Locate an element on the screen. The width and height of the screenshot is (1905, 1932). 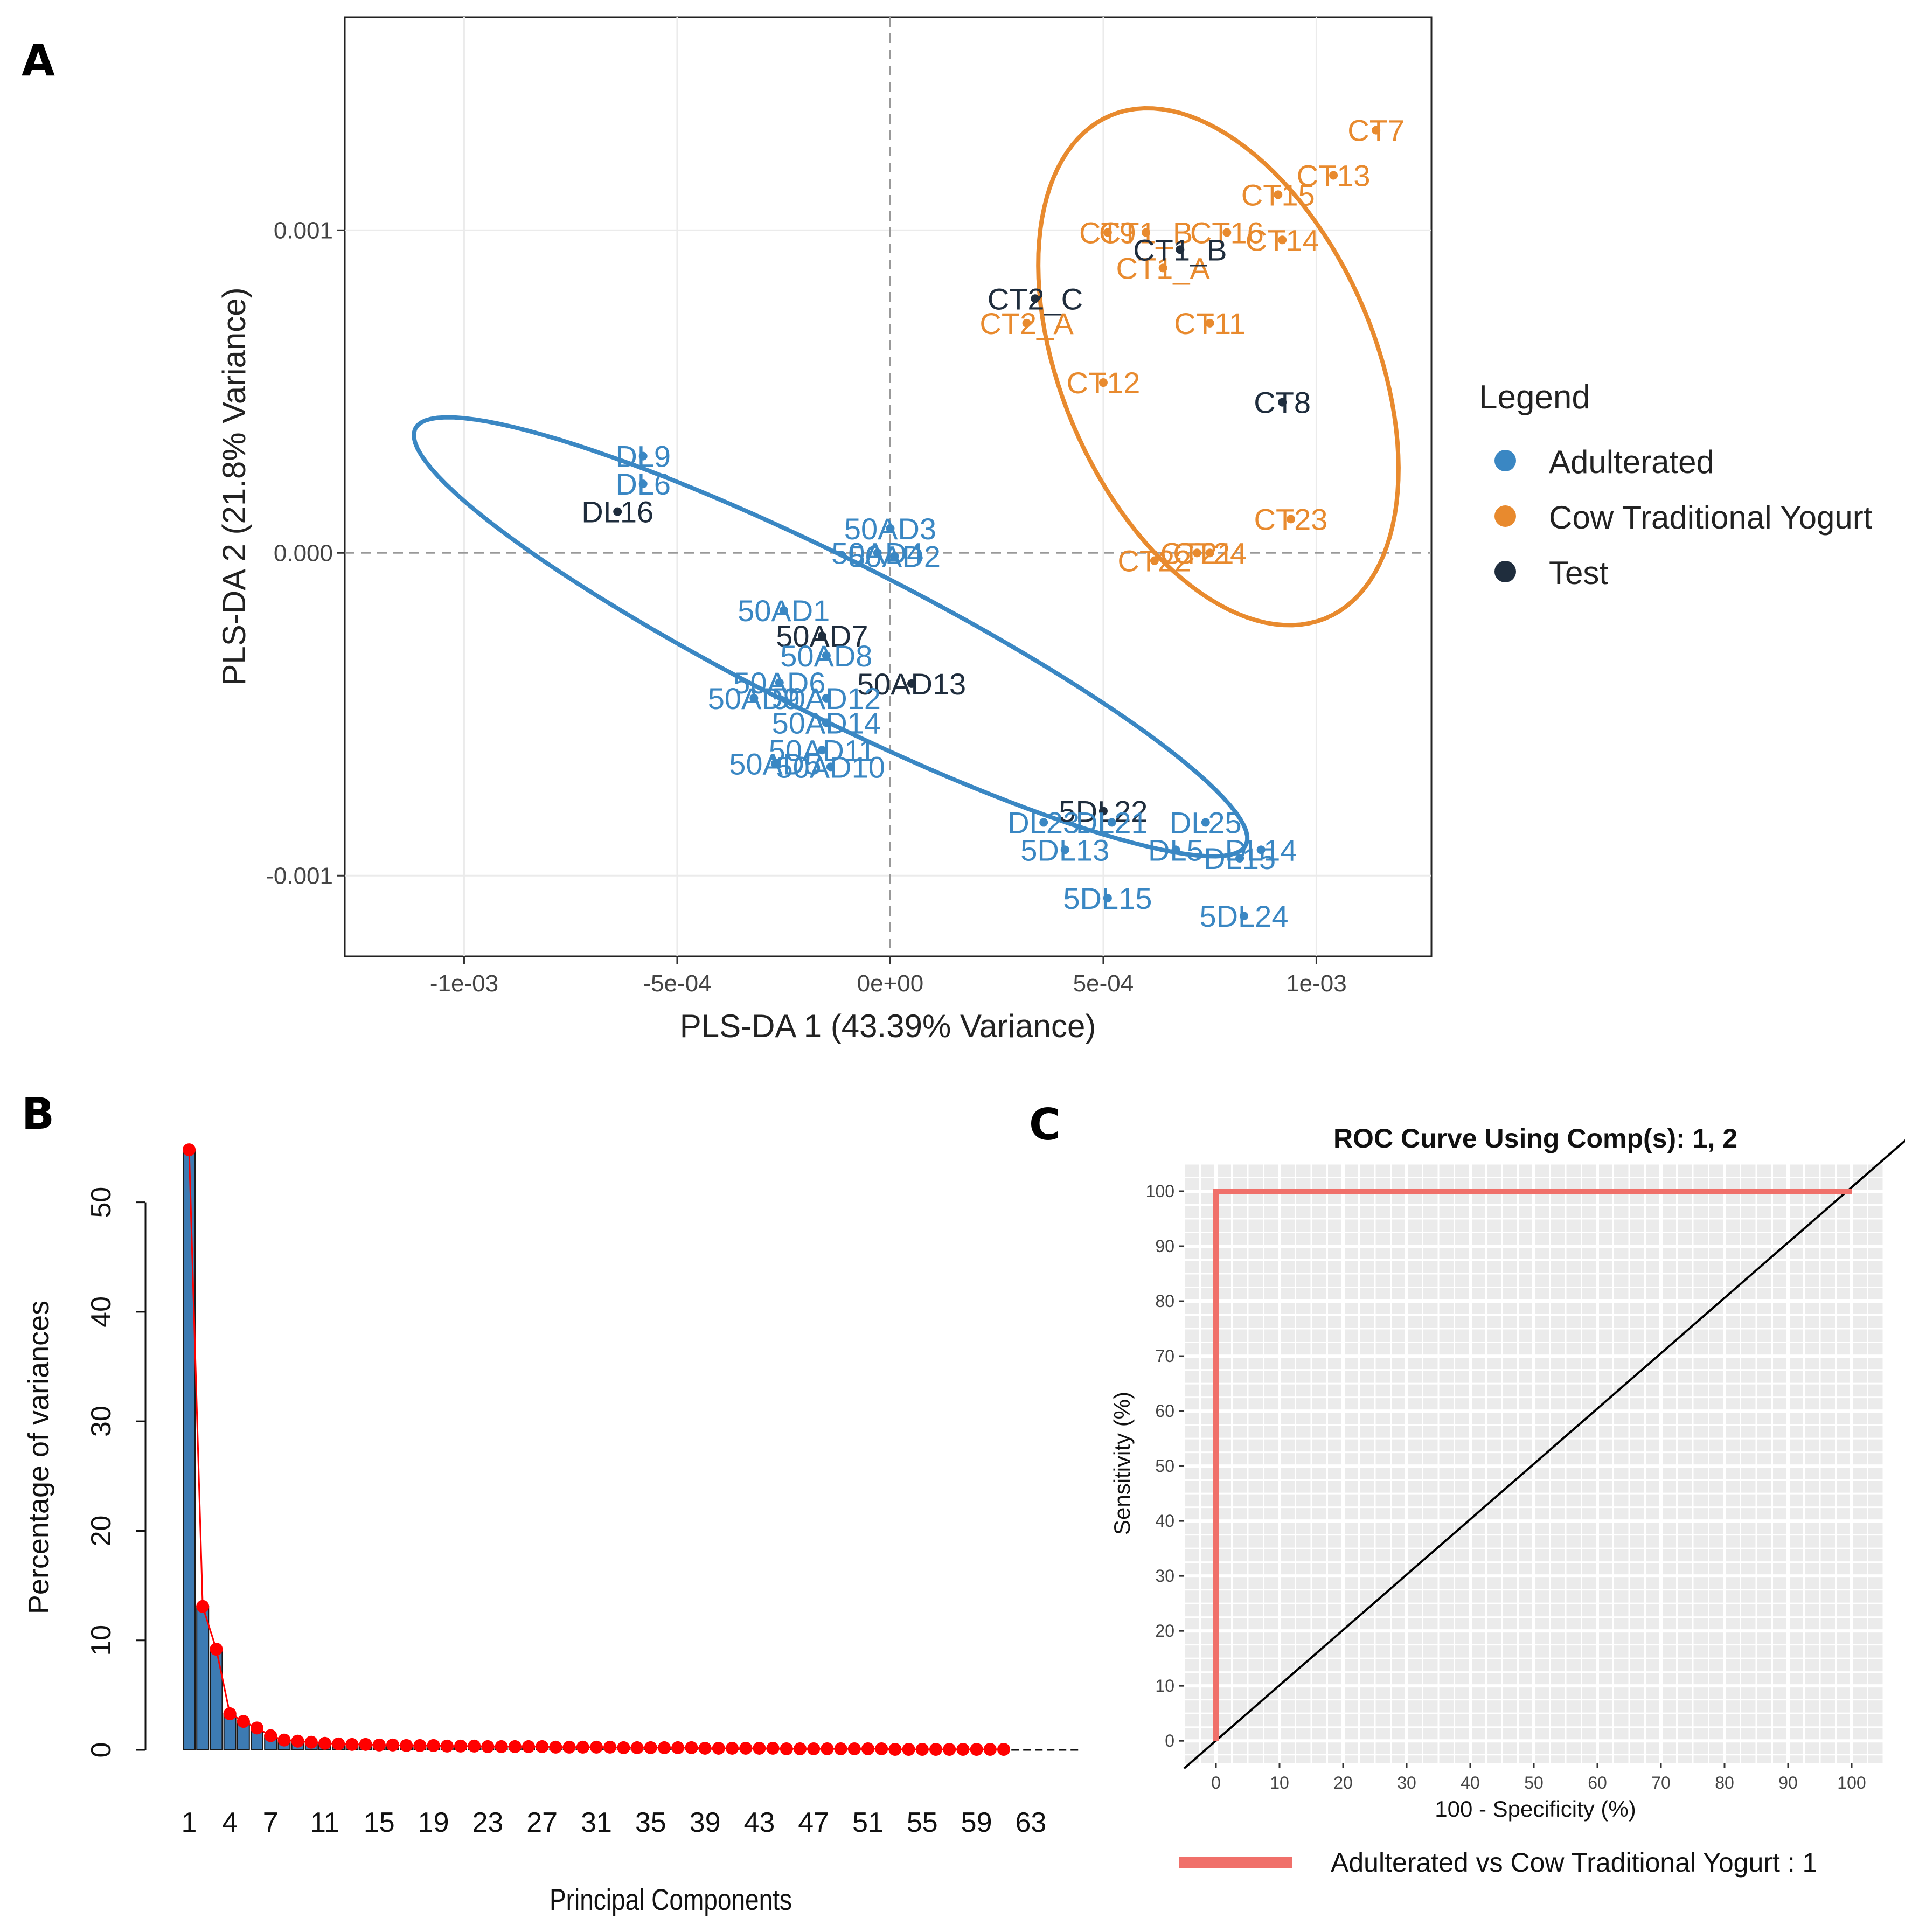
c-y-tick-label: 0 is located at coordinates (1169, 1740).